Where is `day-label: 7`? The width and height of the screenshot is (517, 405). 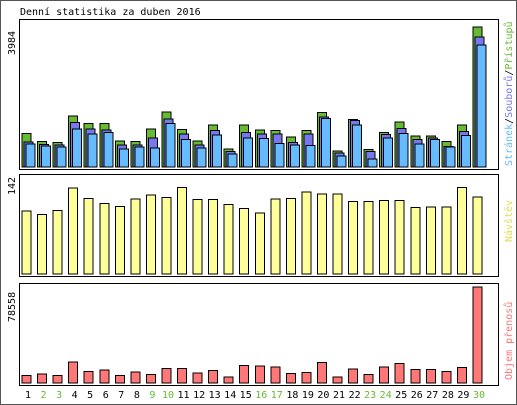 day-label: 7 is located at coordinates (121, 395).